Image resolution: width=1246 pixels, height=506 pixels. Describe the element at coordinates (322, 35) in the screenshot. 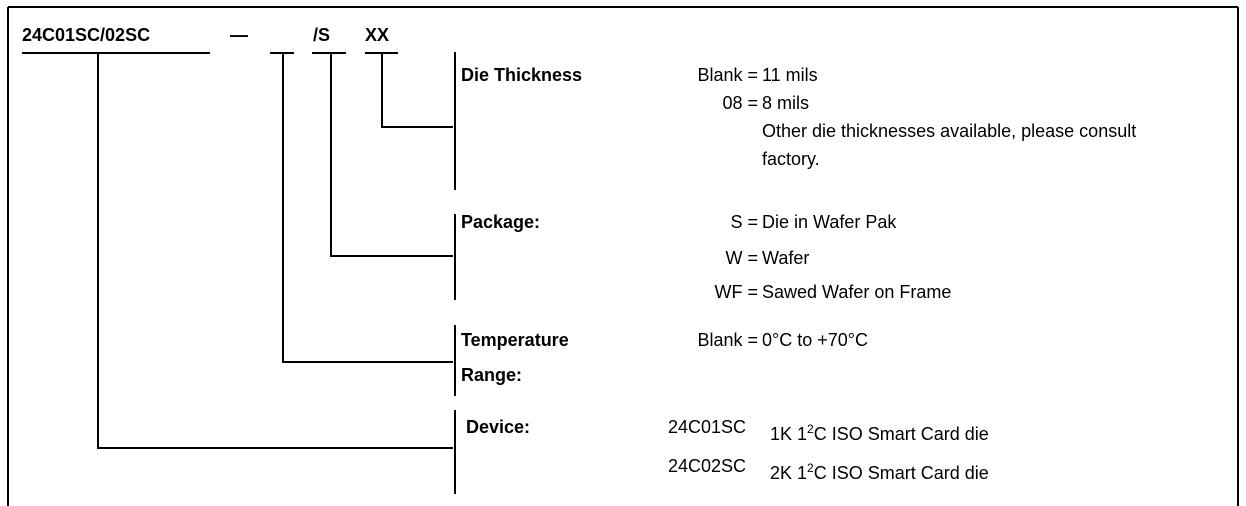

I see `part-package: /S` at that location.